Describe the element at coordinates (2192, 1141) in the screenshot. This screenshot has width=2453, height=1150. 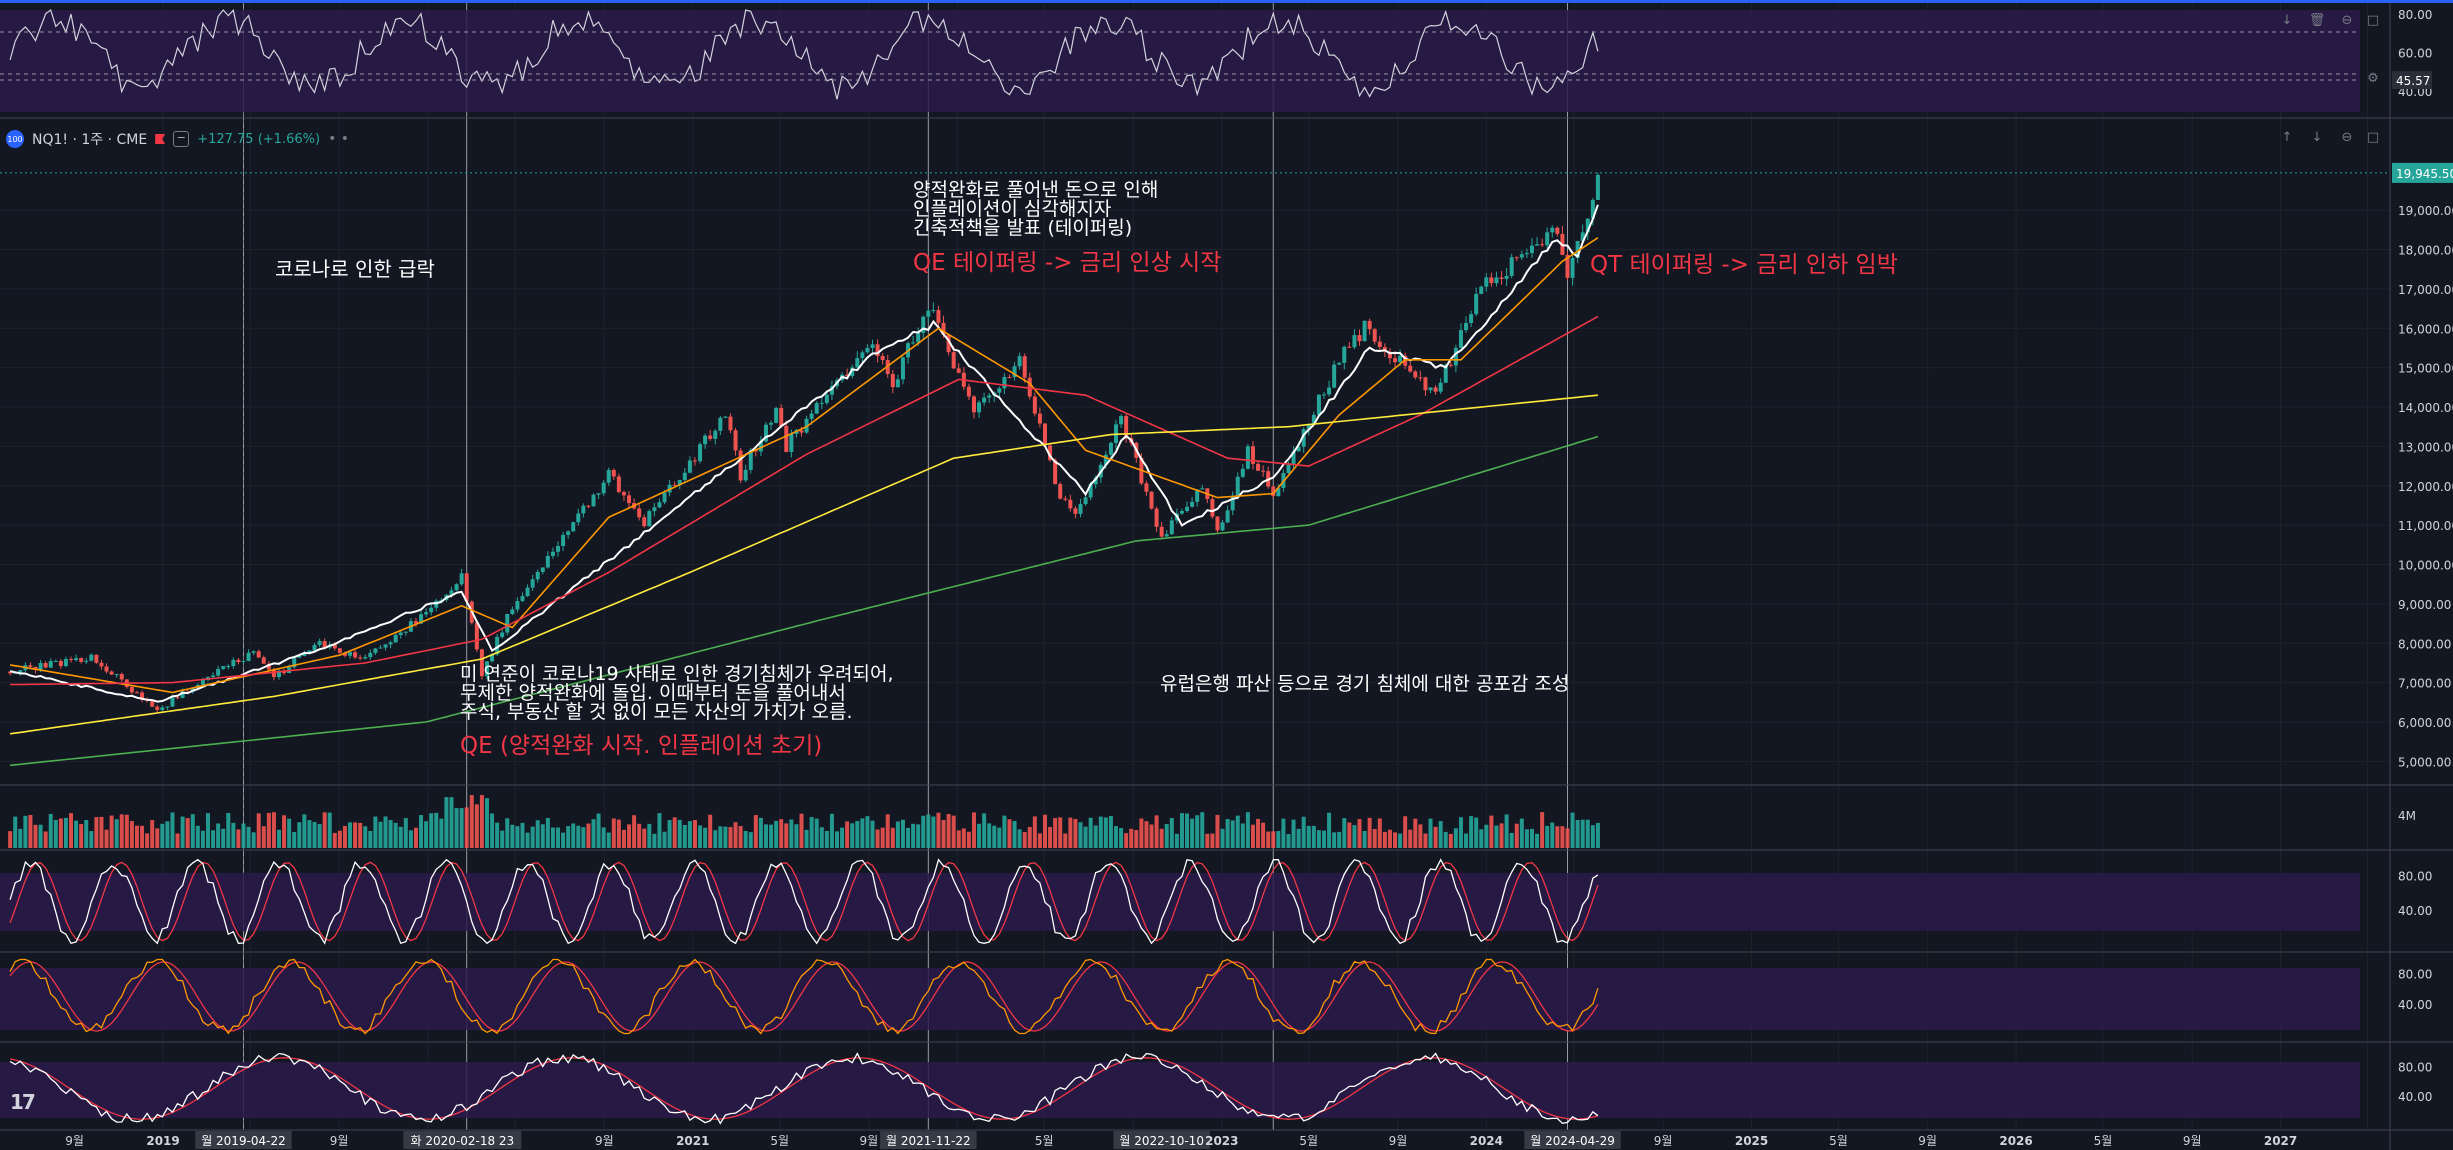
I see `time-label-23: 9월` at that location.